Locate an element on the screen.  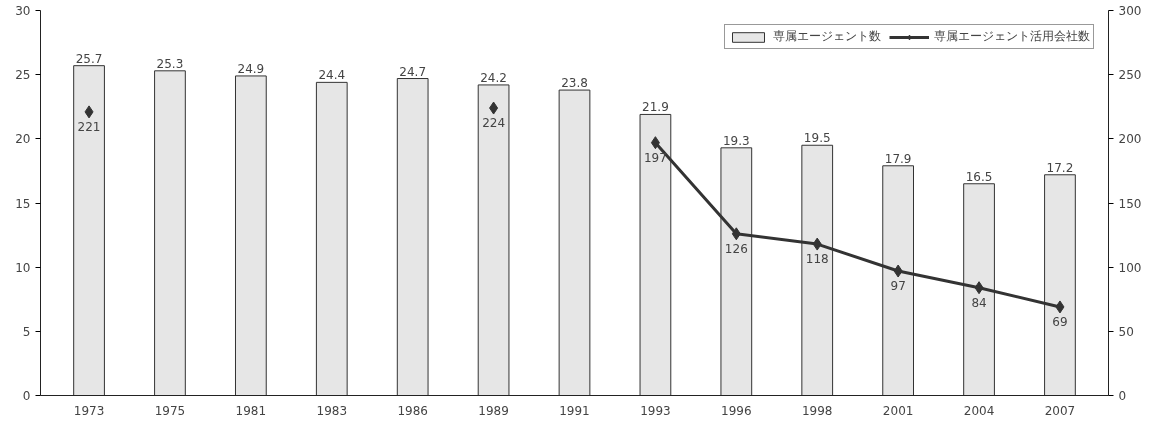
x-tick-label: 1973 is located at coordinates (89, 410).